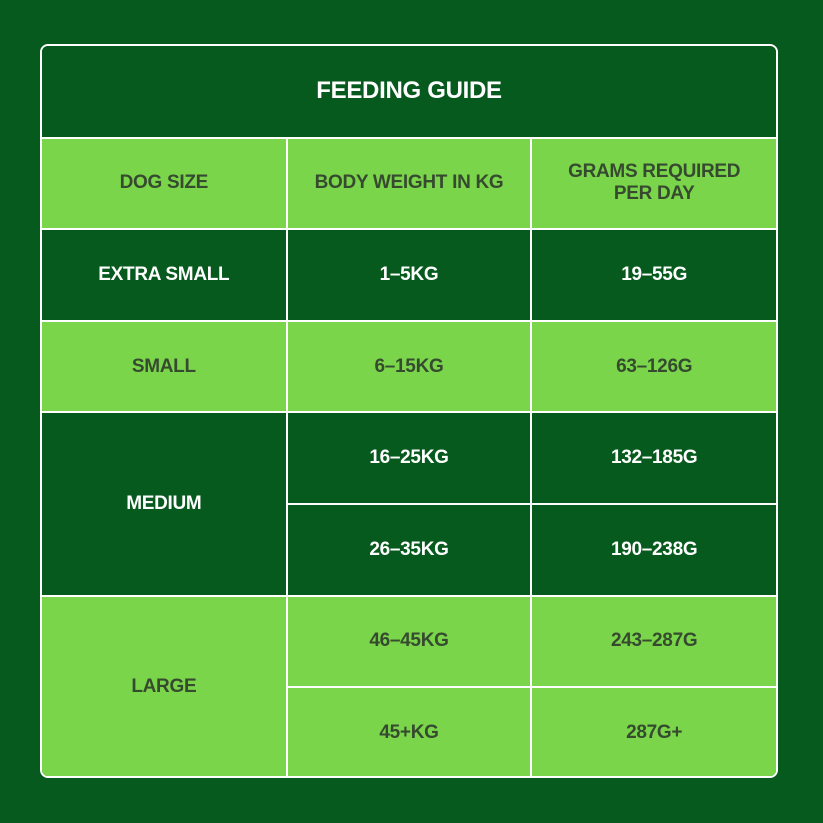  Describe the element at coordinates (165, 504) in the screenshot. I see `dog-size-cell: MEDIUM` at that location.